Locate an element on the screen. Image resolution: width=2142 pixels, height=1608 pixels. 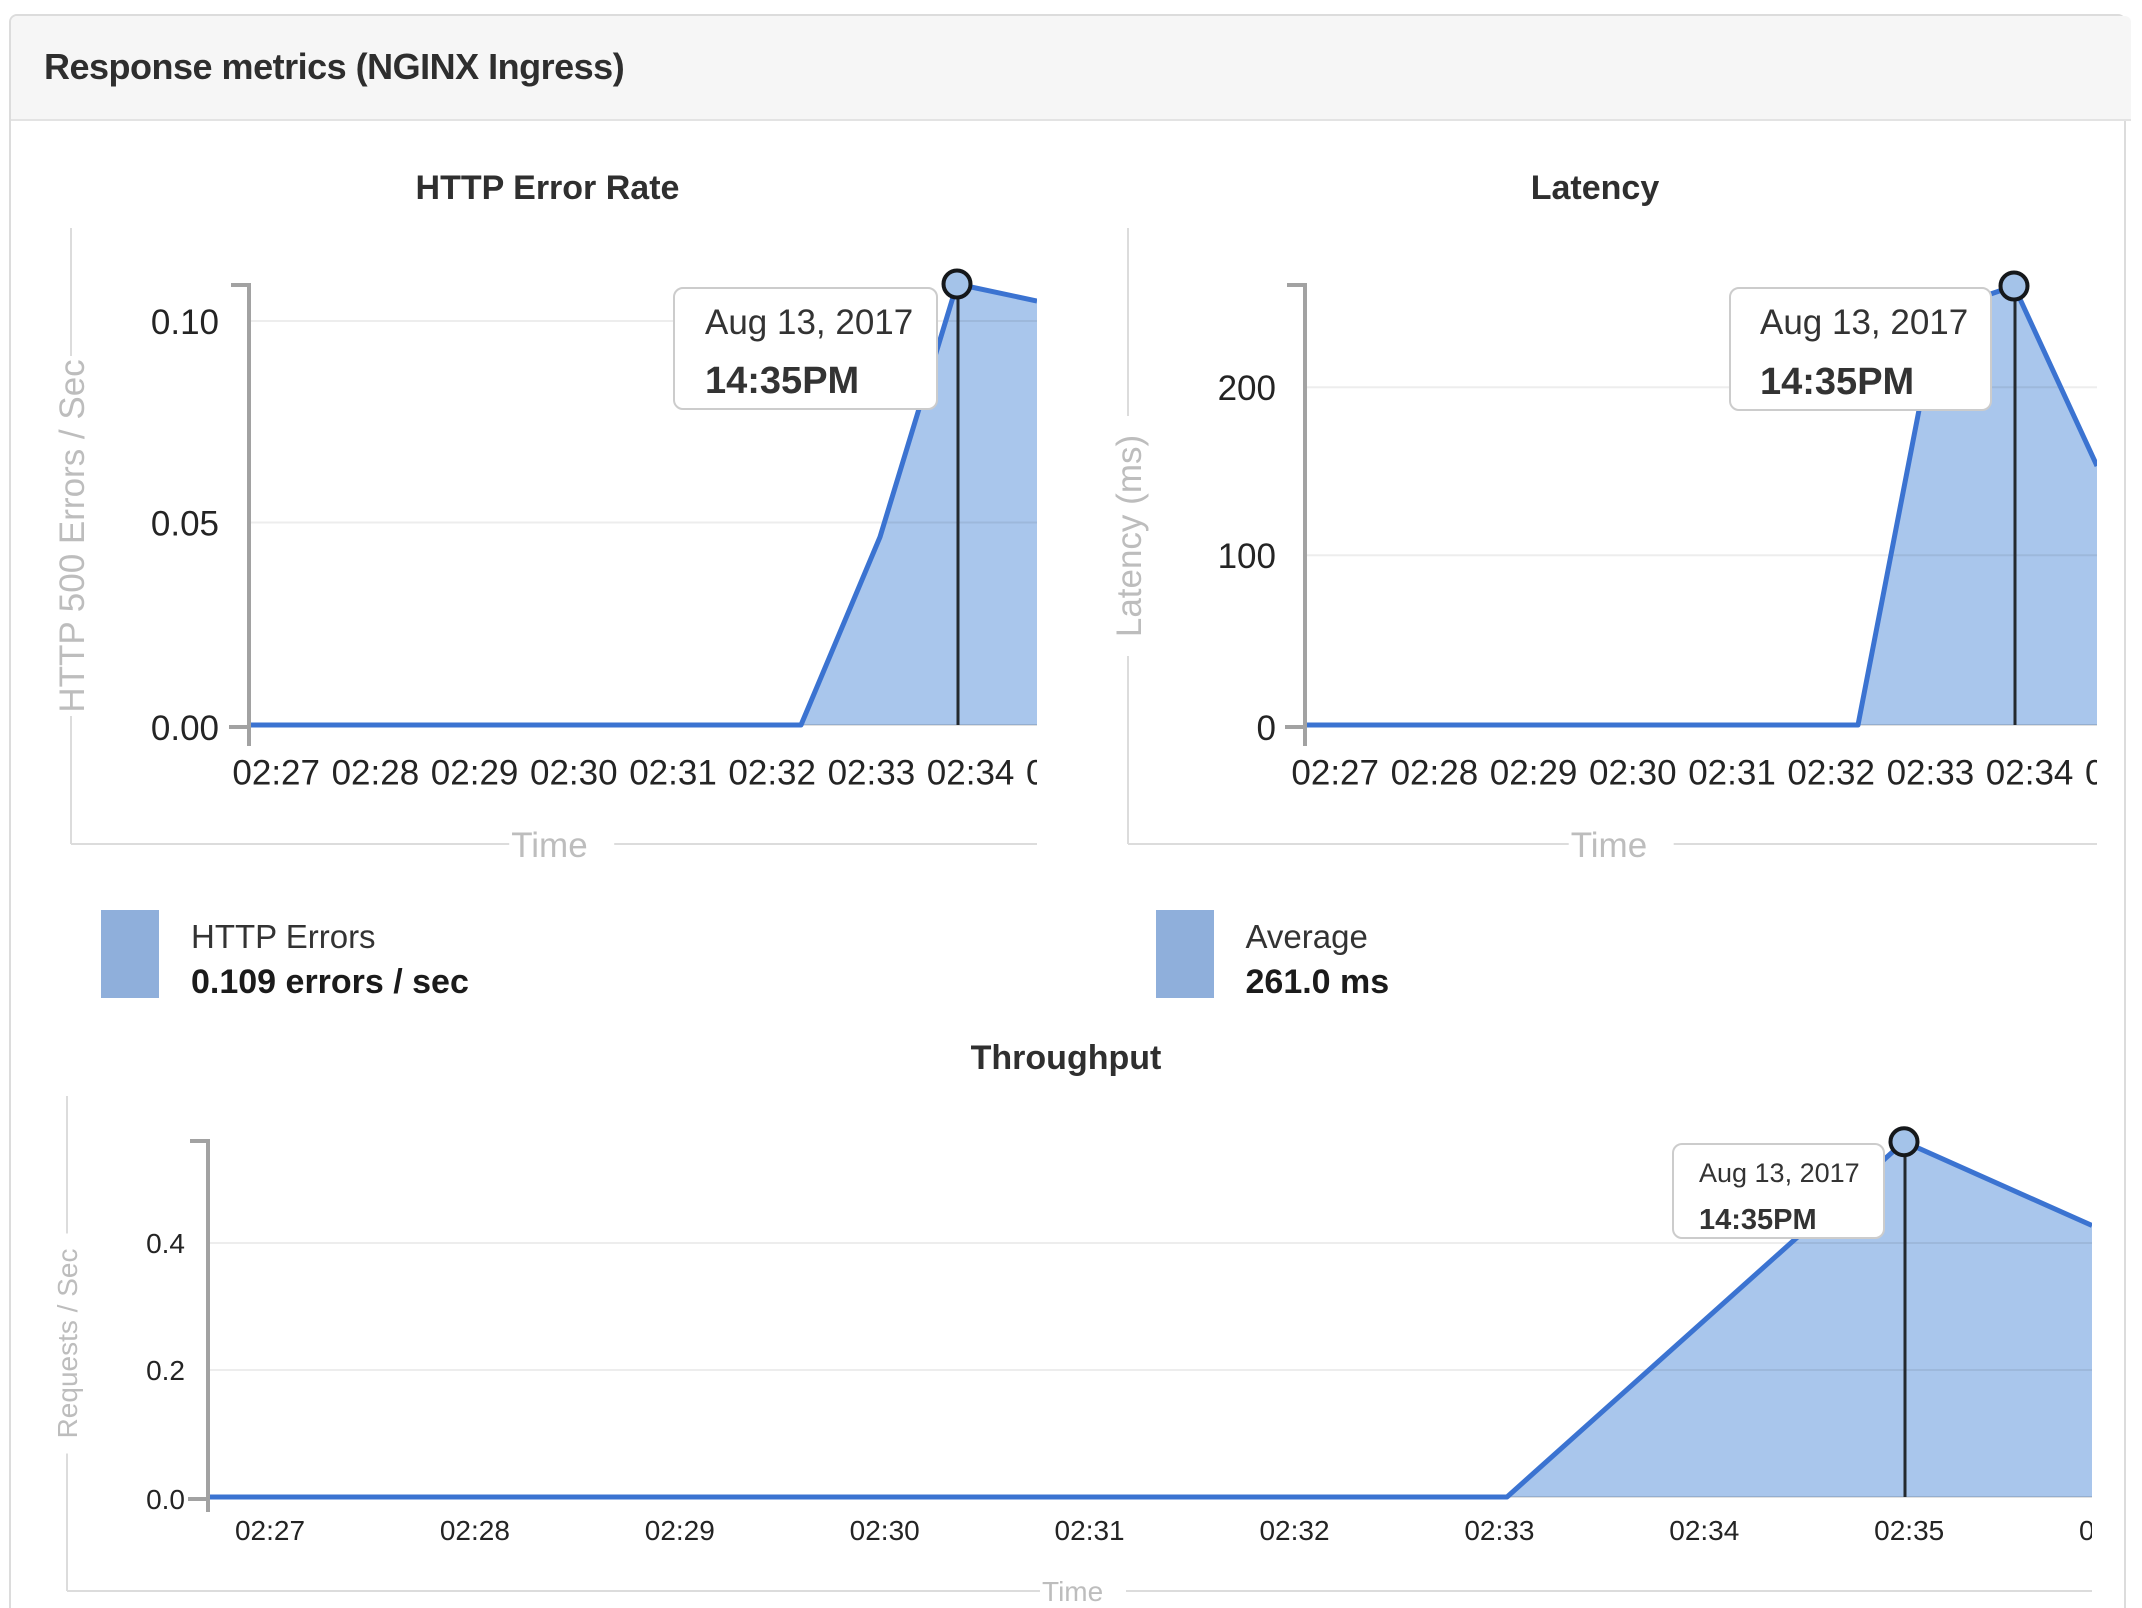
svg-text: 200 is located at coordinates (1247, 388).